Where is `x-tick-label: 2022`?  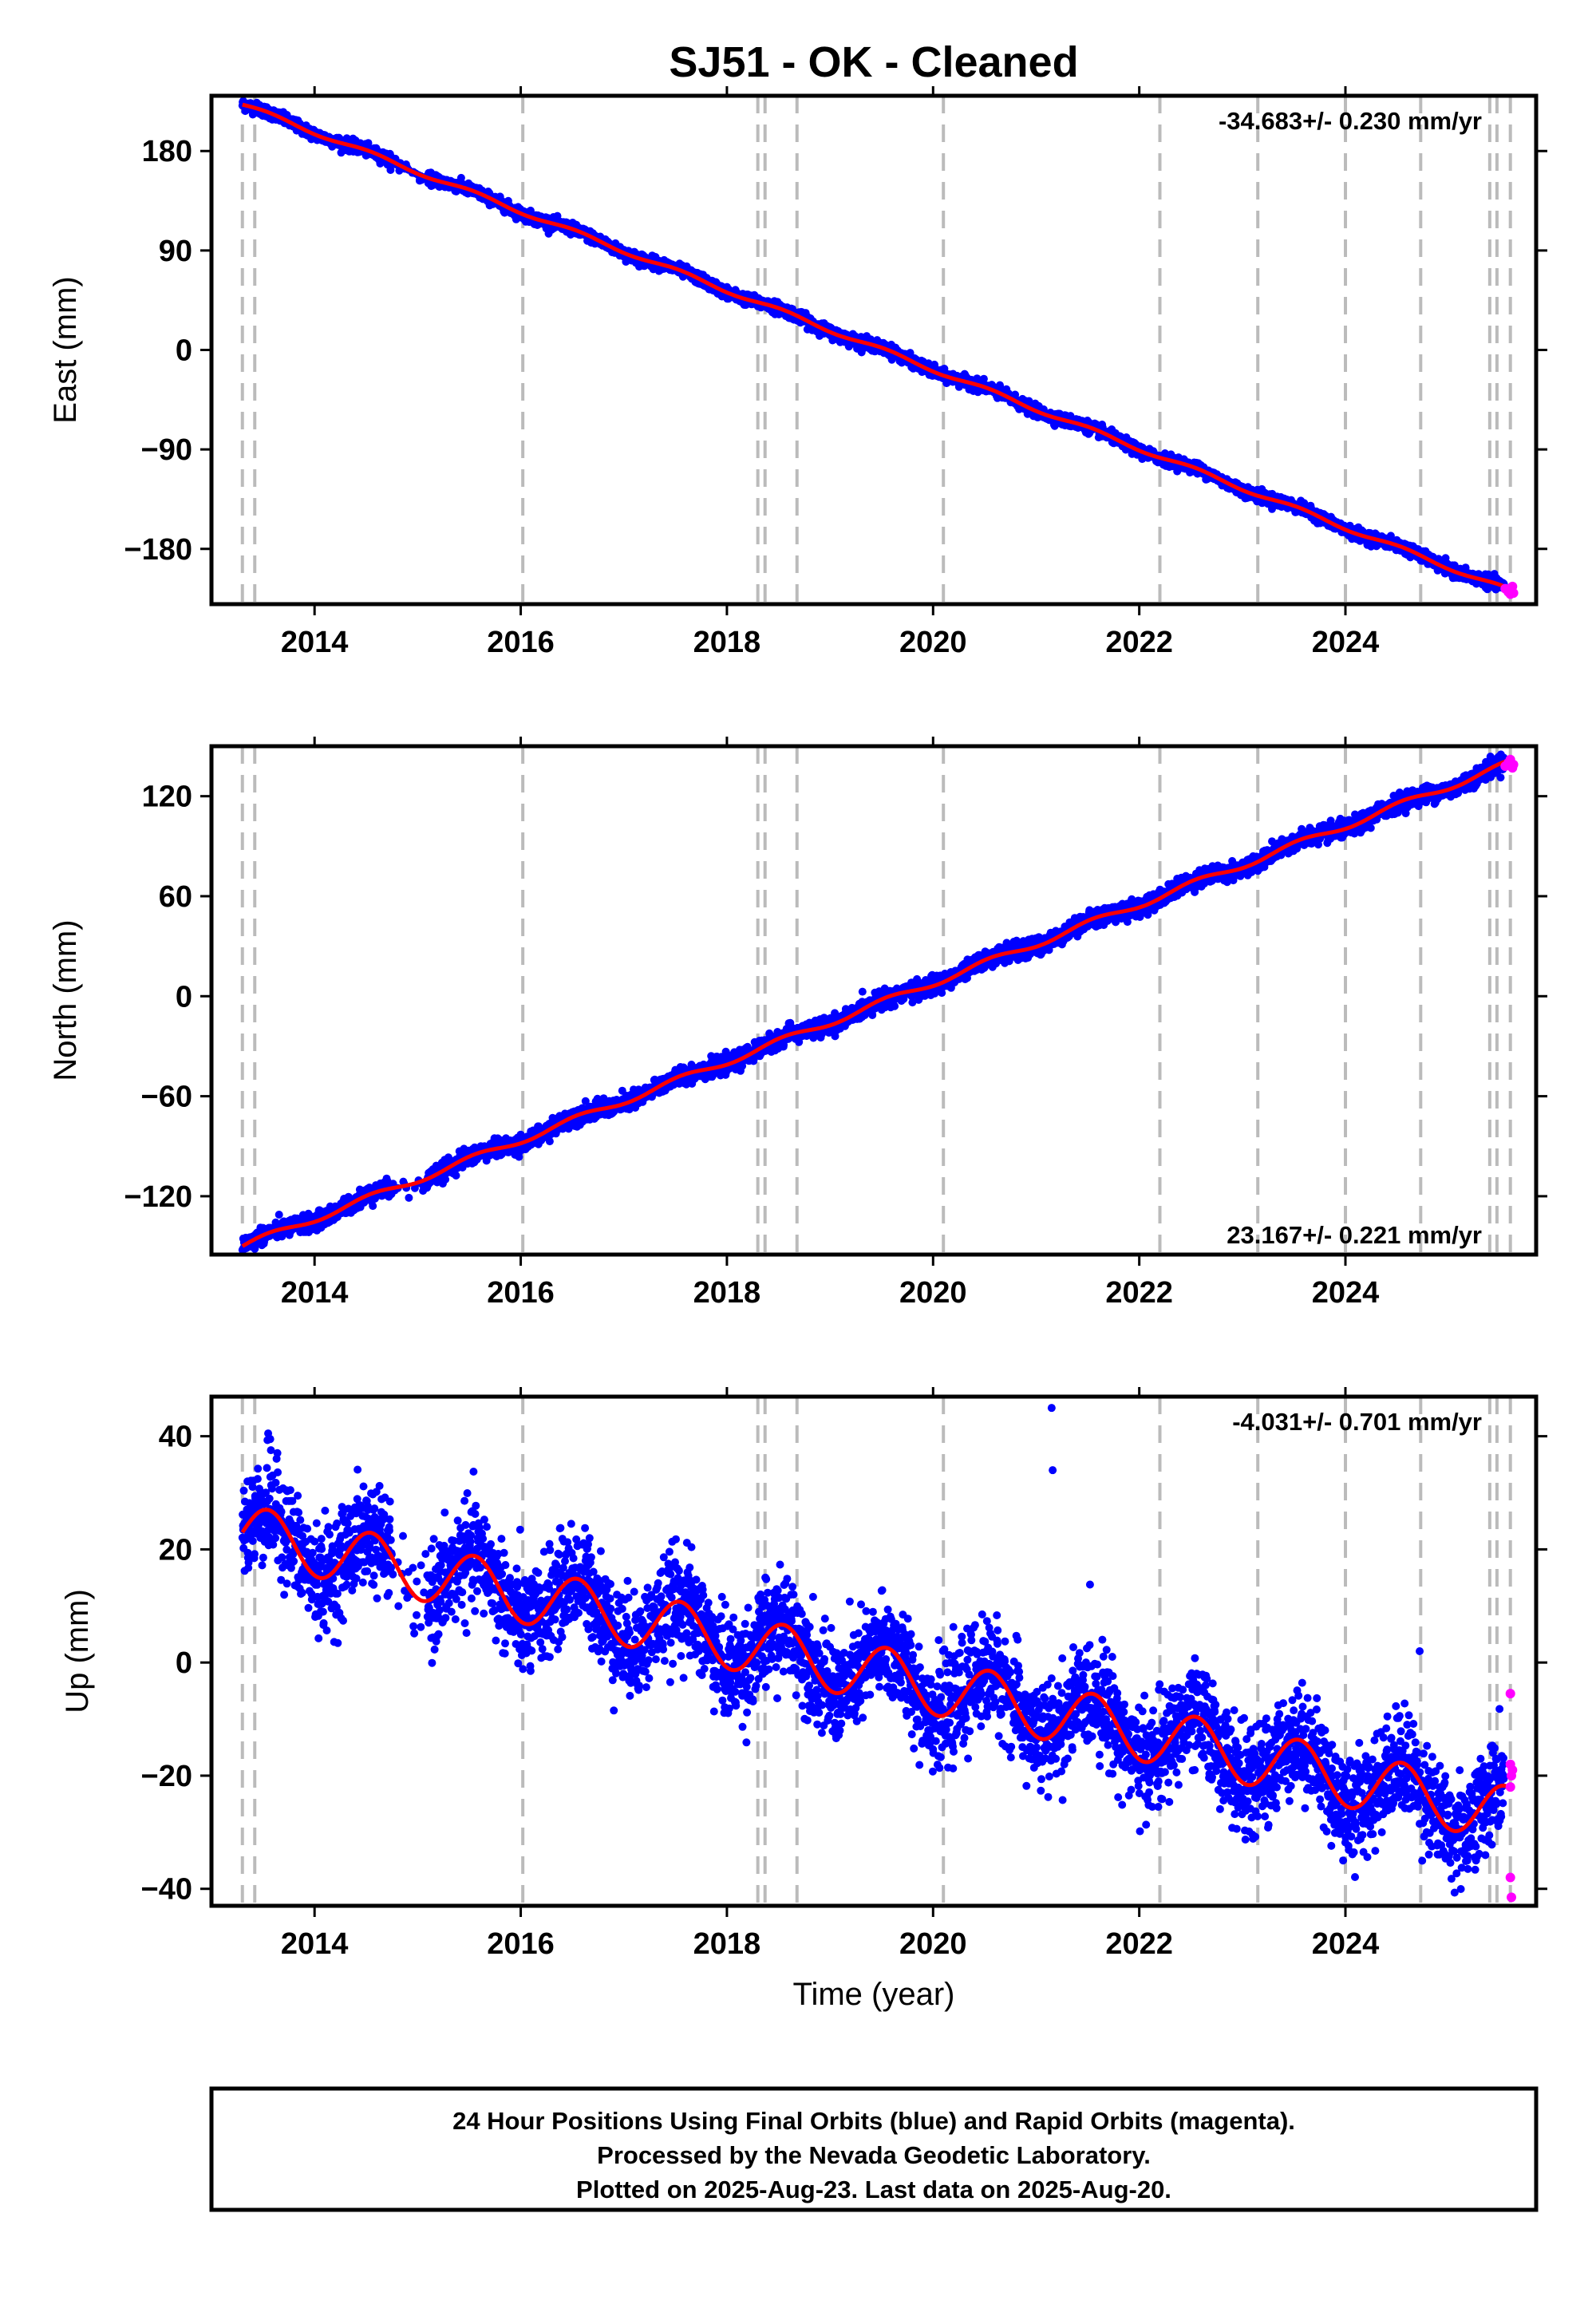
x-tick-label: 2022 is located at coordinates (1139, 642).